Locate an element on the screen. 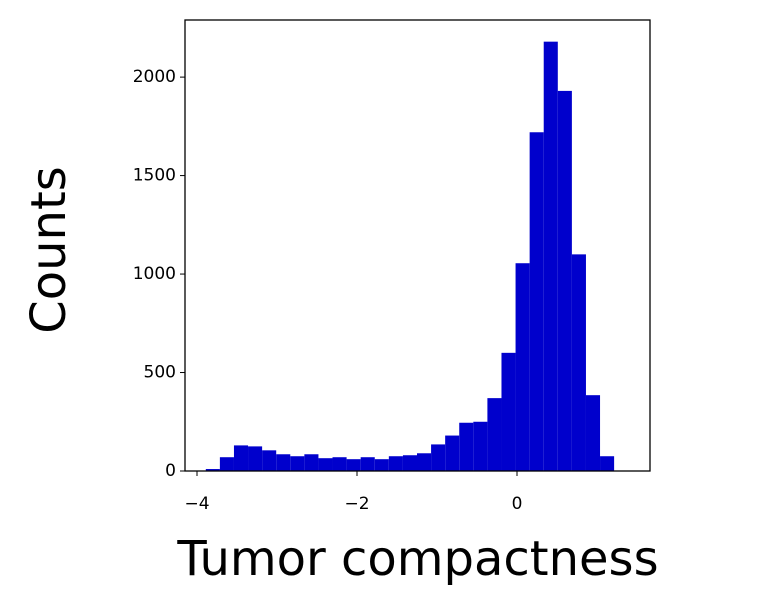 The width and height of the screenshot is (771, 615). x-tick-label: −4 is located at coordinates (196, 504).